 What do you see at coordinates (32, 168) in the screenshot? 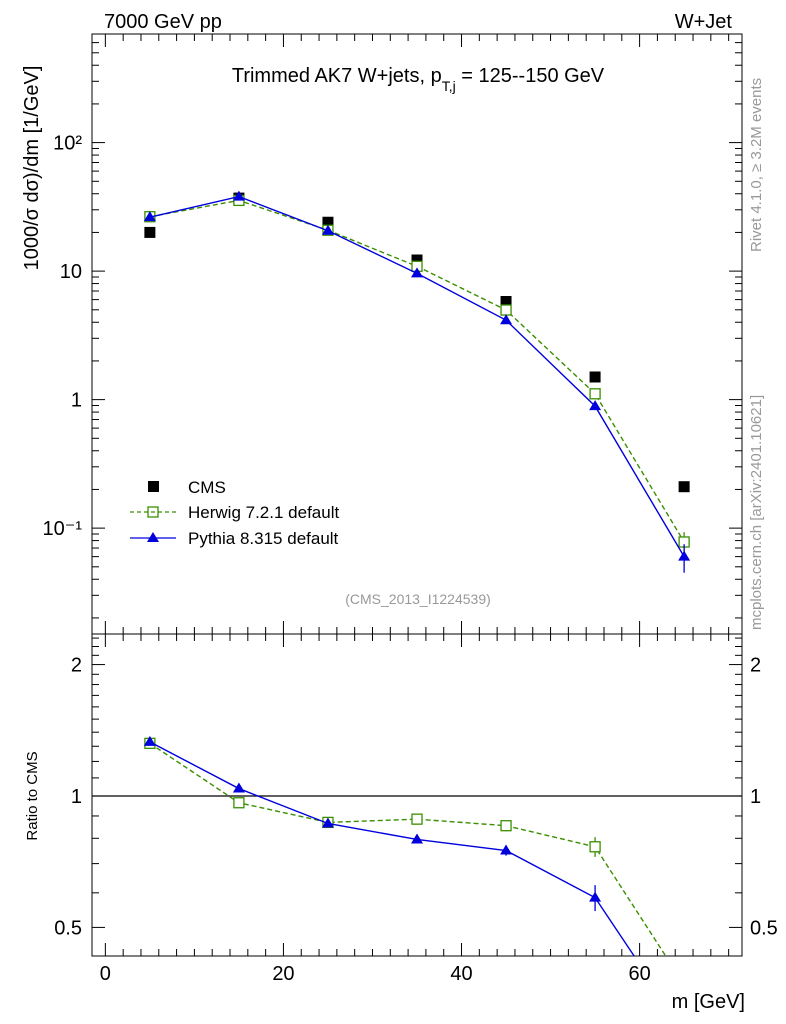
I see `main-y-axis-title: 1000/σ dσ)/dm [1/GeV]` at bounding box center [32, 168].